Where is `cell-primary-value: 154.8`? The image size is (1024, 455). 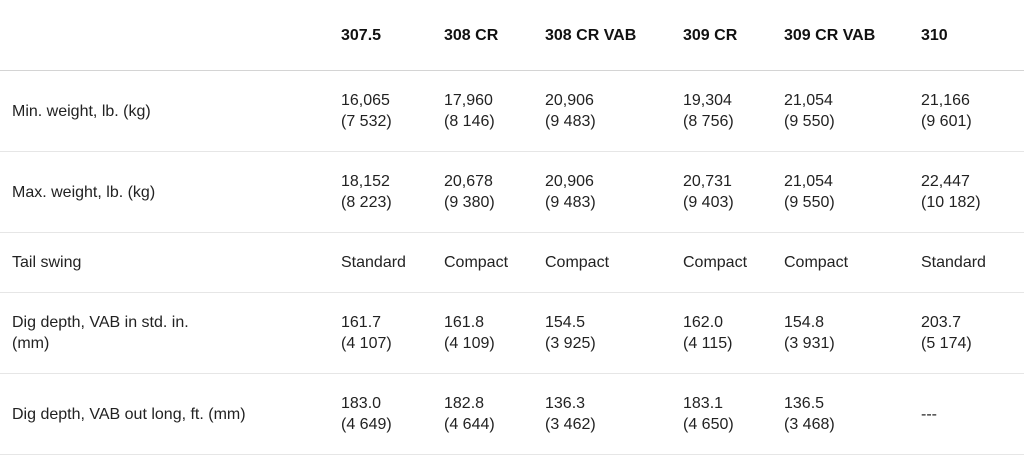 cell-primary-value: 154.8 is located at coordinates (804, 322).